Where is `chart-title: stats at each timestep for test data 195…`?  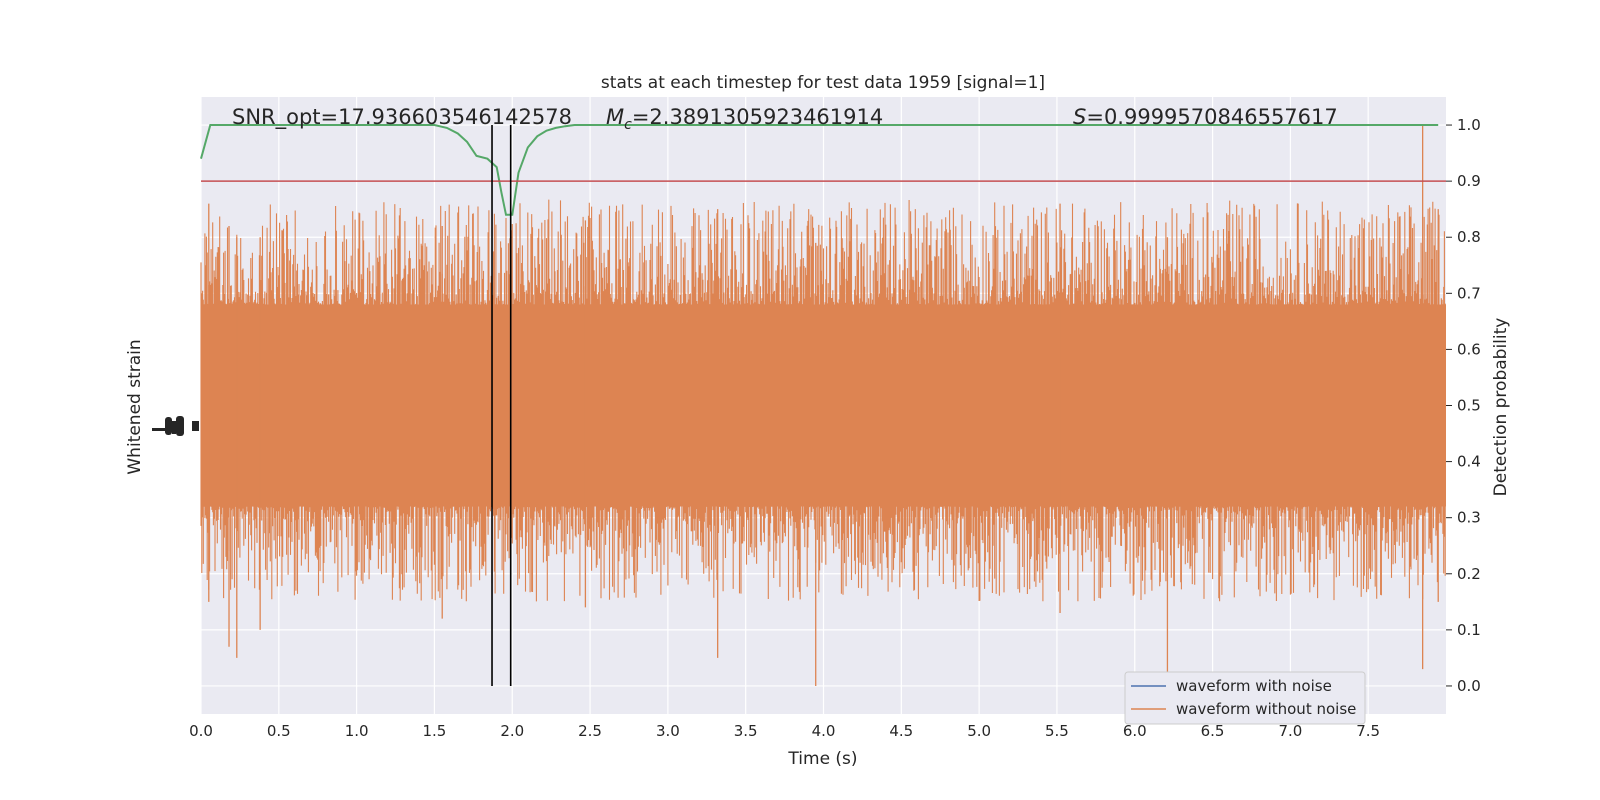
chart-title: stats at each timestep for test data 195… is located at coordinates (823, 83).